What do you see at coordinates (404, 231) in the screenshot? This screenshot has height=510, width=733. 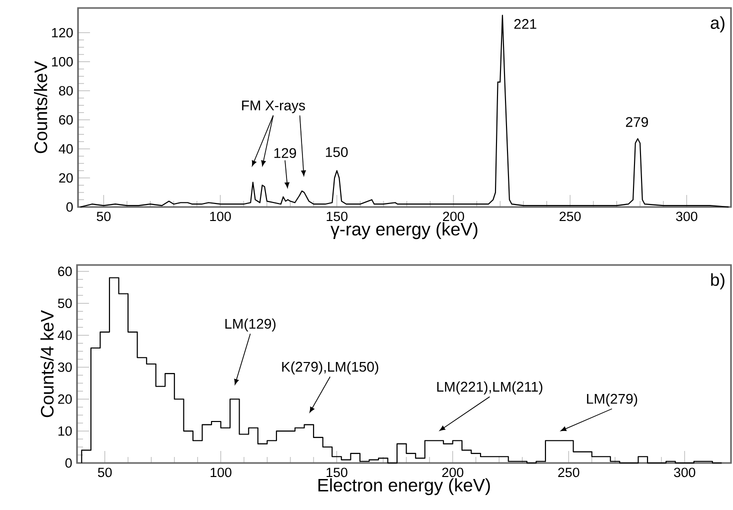 I see `x-axis-title: γ-ray energy (keV)` at bounding box center [404, 231].